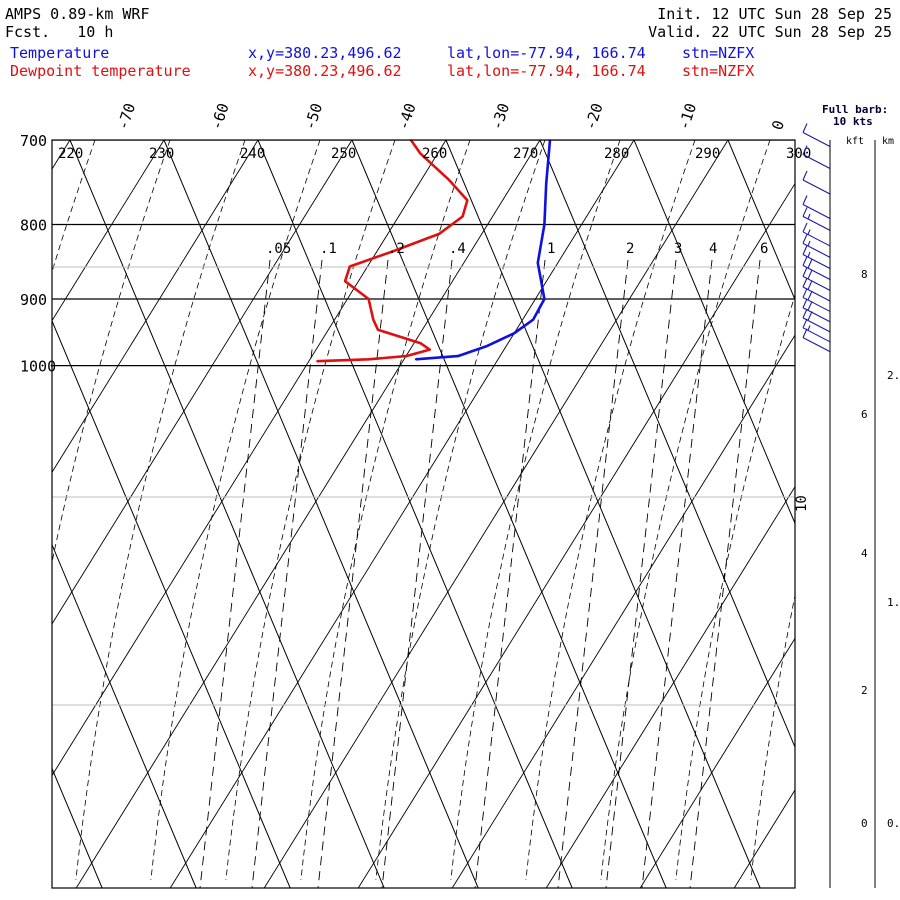 The height and width of the screenshot is (900, 900). What do you see at coordinates (707, 154) in the screenshot?
I see `theta-label: 290` at bounding box center [707, 154].